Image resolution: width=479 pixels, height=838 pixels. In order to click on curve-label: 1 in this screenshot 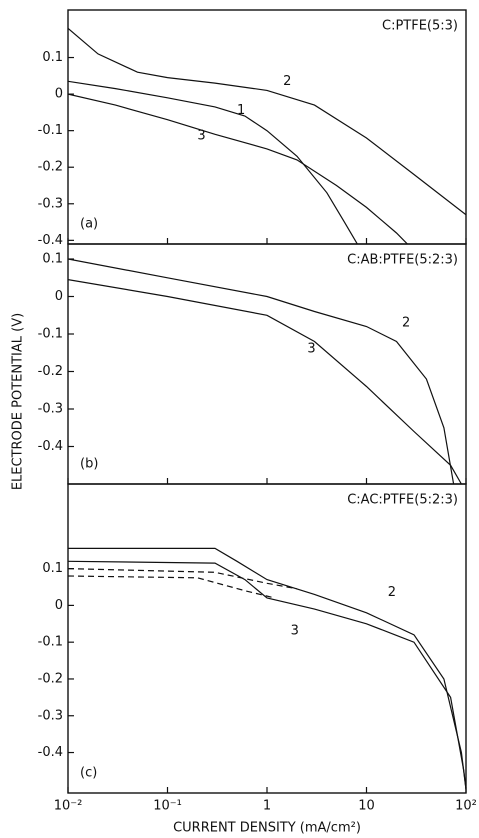, I will do `click(241, 110)`.